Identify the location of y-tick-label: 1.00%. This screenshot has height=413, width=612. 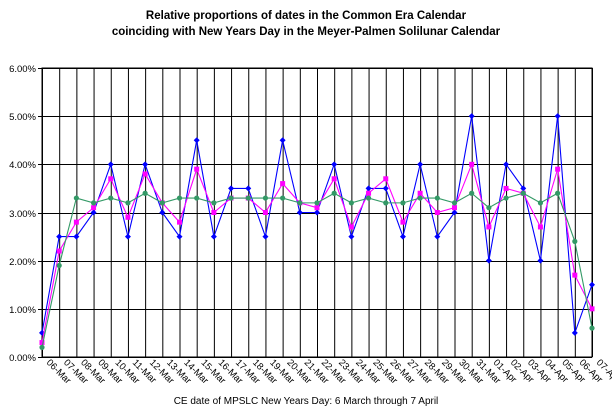
(22, 310).